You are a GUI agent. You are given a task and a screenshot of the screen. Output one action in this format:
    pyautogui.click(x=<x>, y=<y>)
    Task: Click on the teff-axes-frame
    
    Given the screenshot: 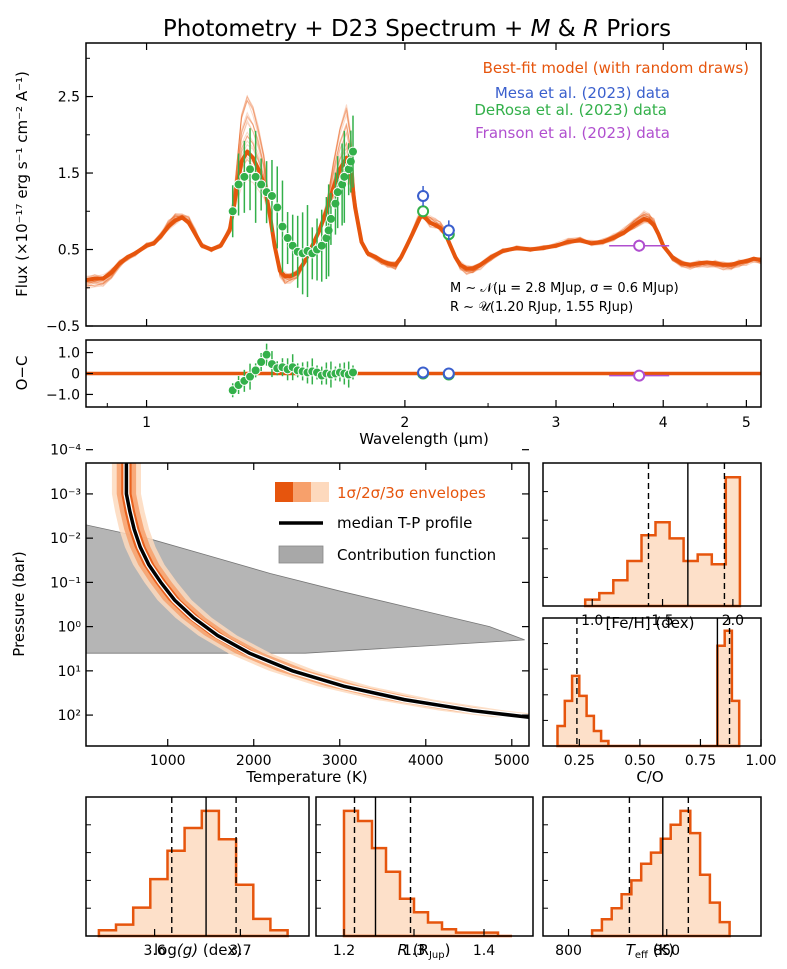 What is the action you would take?
    pyautogui.click(x=652, y=866)
    